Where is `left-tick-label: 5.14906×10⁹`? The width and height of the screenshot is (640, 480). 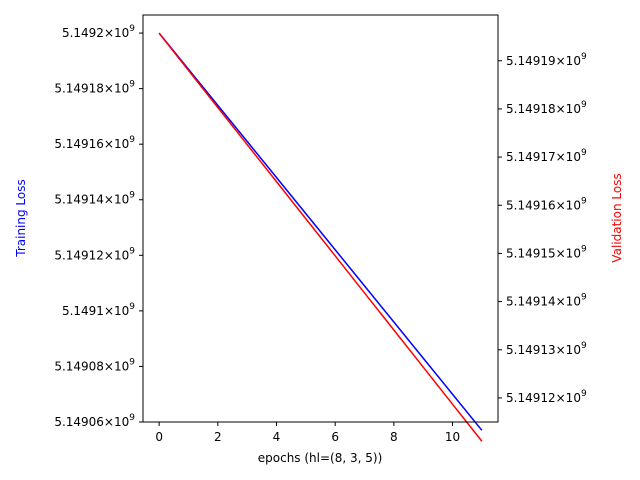
left-tick-label: 5.14906×10⁹ is located at coordinates (94, 421).